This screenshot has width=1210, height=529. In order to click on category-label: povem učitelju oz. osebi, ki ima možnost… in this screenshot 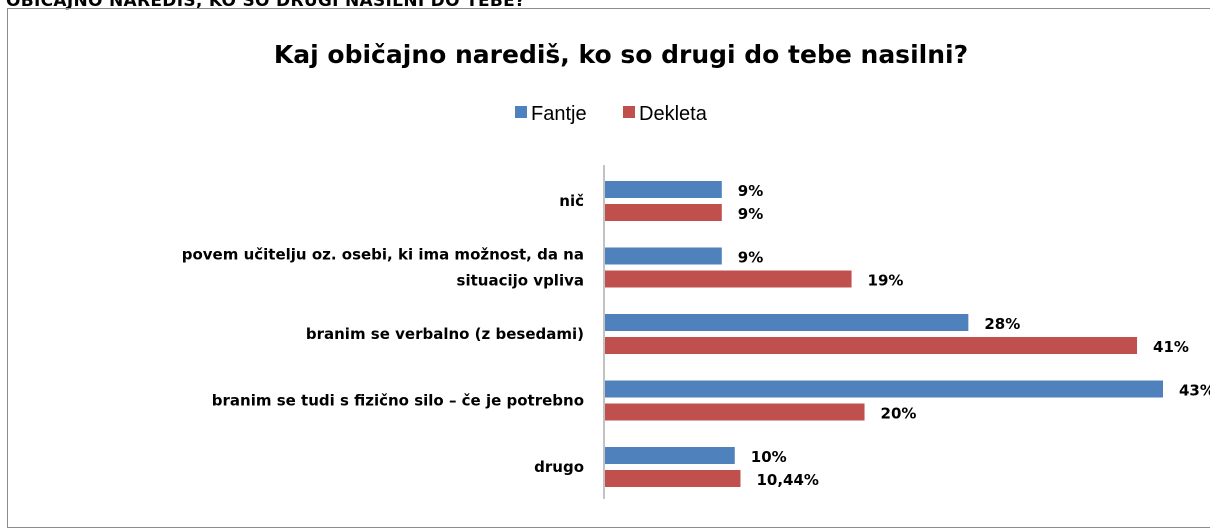, I will do `click(383, 255)`.